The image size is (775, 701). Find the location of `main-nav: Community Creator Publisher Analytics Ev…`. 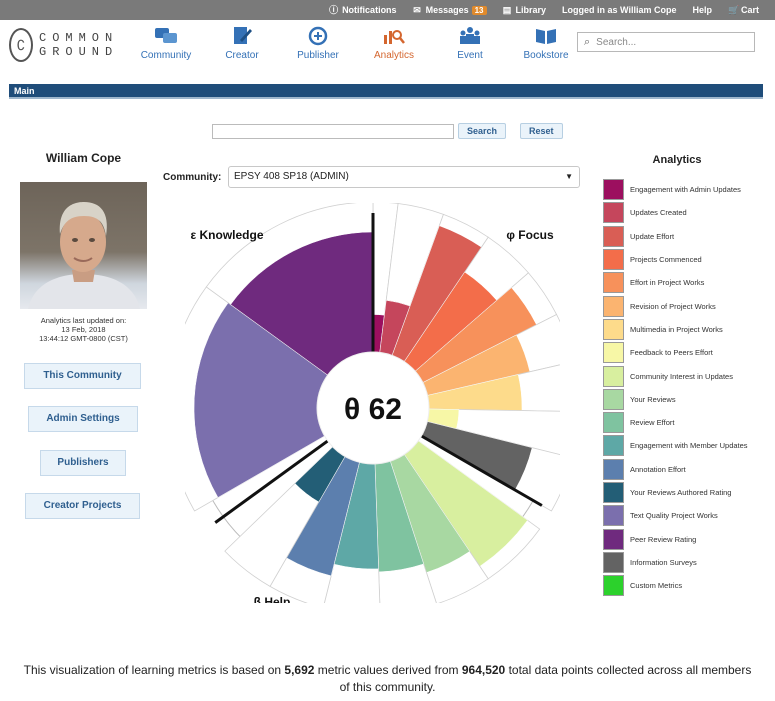

main-nav: Community Creator Publisher Analytics Ev… is located at coordinates (356, 43).